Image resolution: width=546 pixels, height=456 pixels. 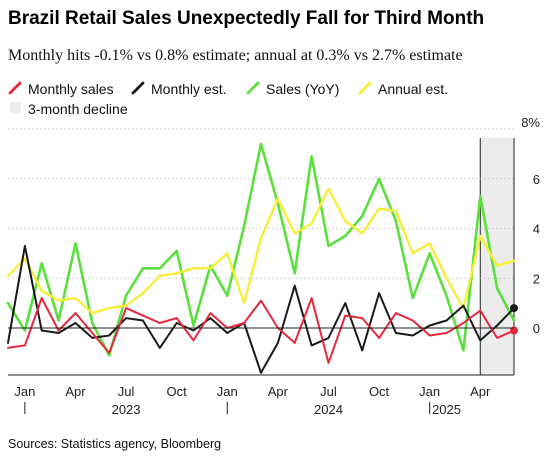 What do you see at coordinates (188, 89) in the screenshot?
I see `legend-label: Monthly est.` at bounding box center [188, 89].